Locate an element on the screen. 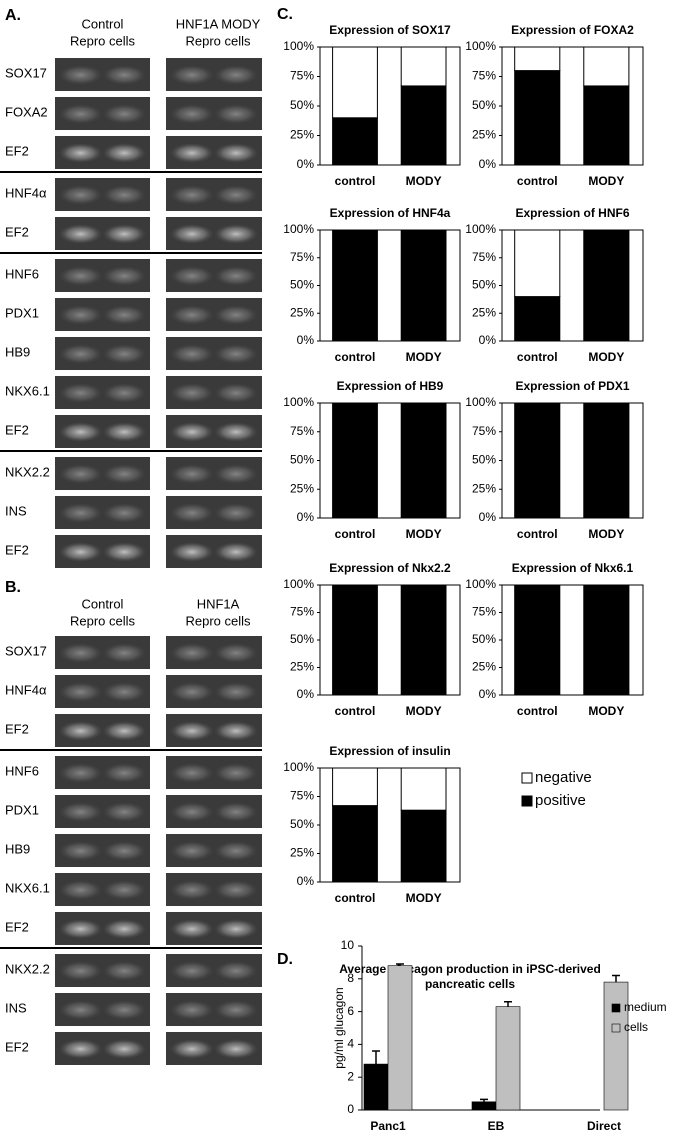 This screenshot has width=685, height=1135. column-header: HNF1A MODY is located at coordinates (218, 23).